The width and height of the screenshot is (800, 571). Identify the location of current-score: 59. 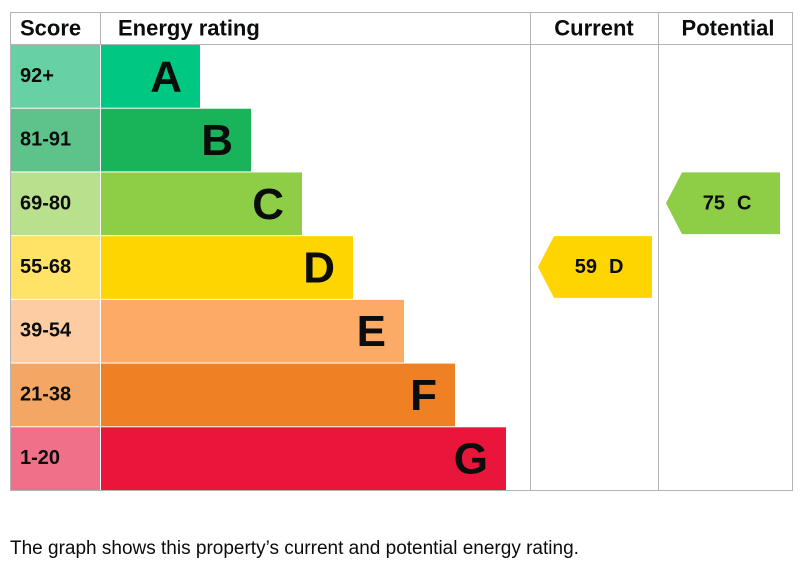
(586, 267).